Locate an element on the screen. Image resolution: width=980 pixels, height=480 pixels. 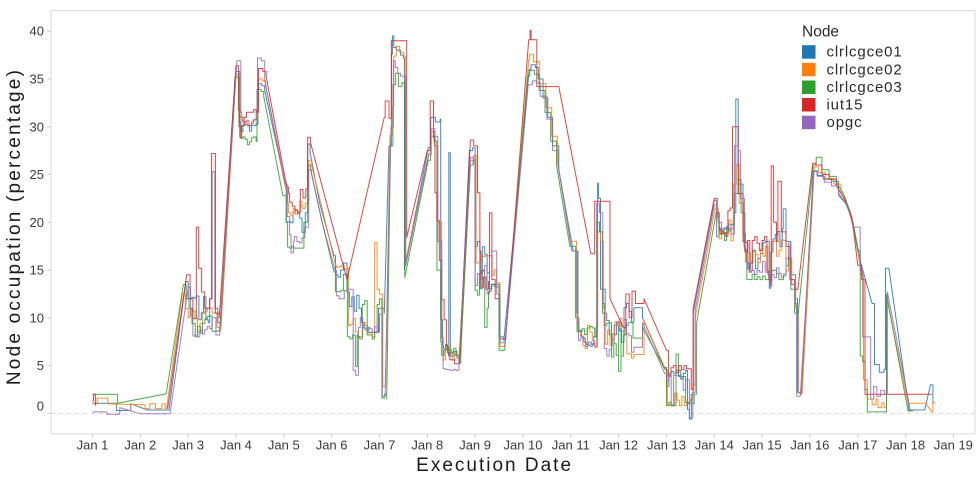
svg-text: opgc is located at coordinates (845, 122).